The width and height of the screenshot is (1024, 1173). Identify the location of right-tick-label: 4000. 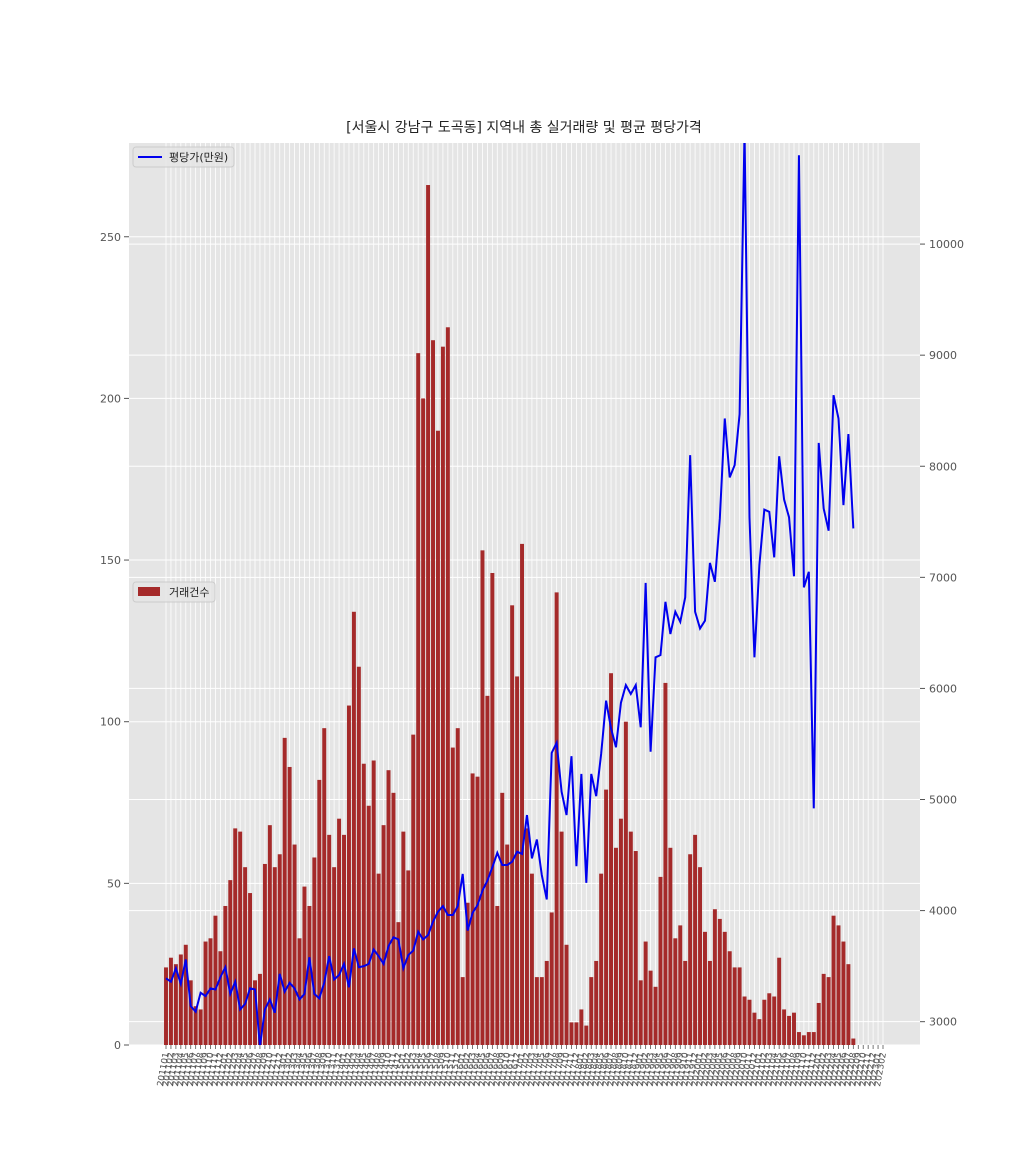
(943, 911).